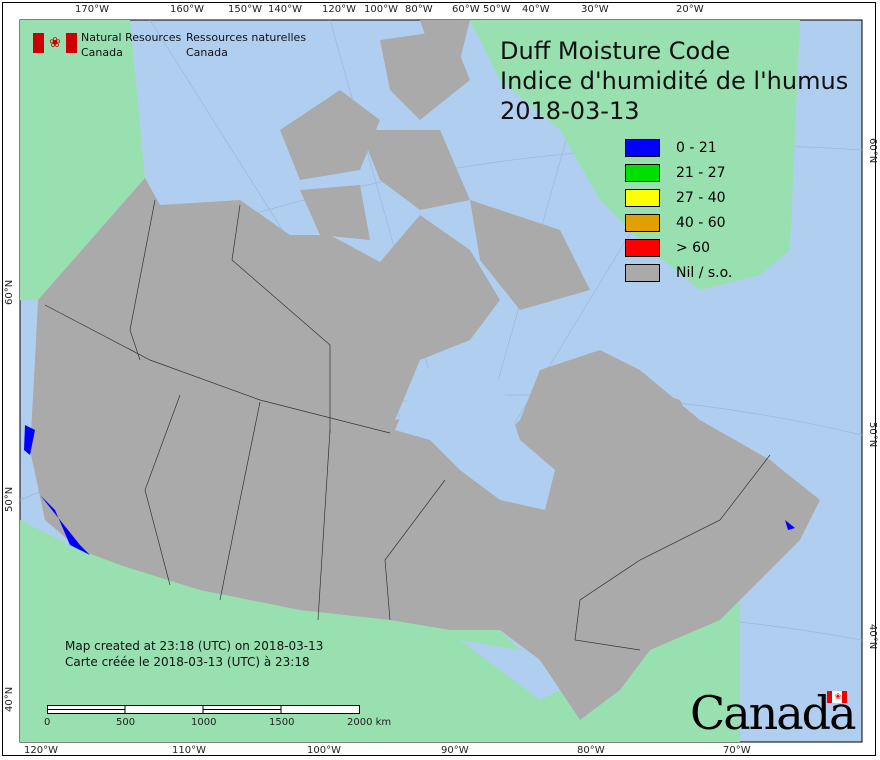 The image size is (880, 760). I want to click on bottom-tick: 110°W, so click(189, 750).